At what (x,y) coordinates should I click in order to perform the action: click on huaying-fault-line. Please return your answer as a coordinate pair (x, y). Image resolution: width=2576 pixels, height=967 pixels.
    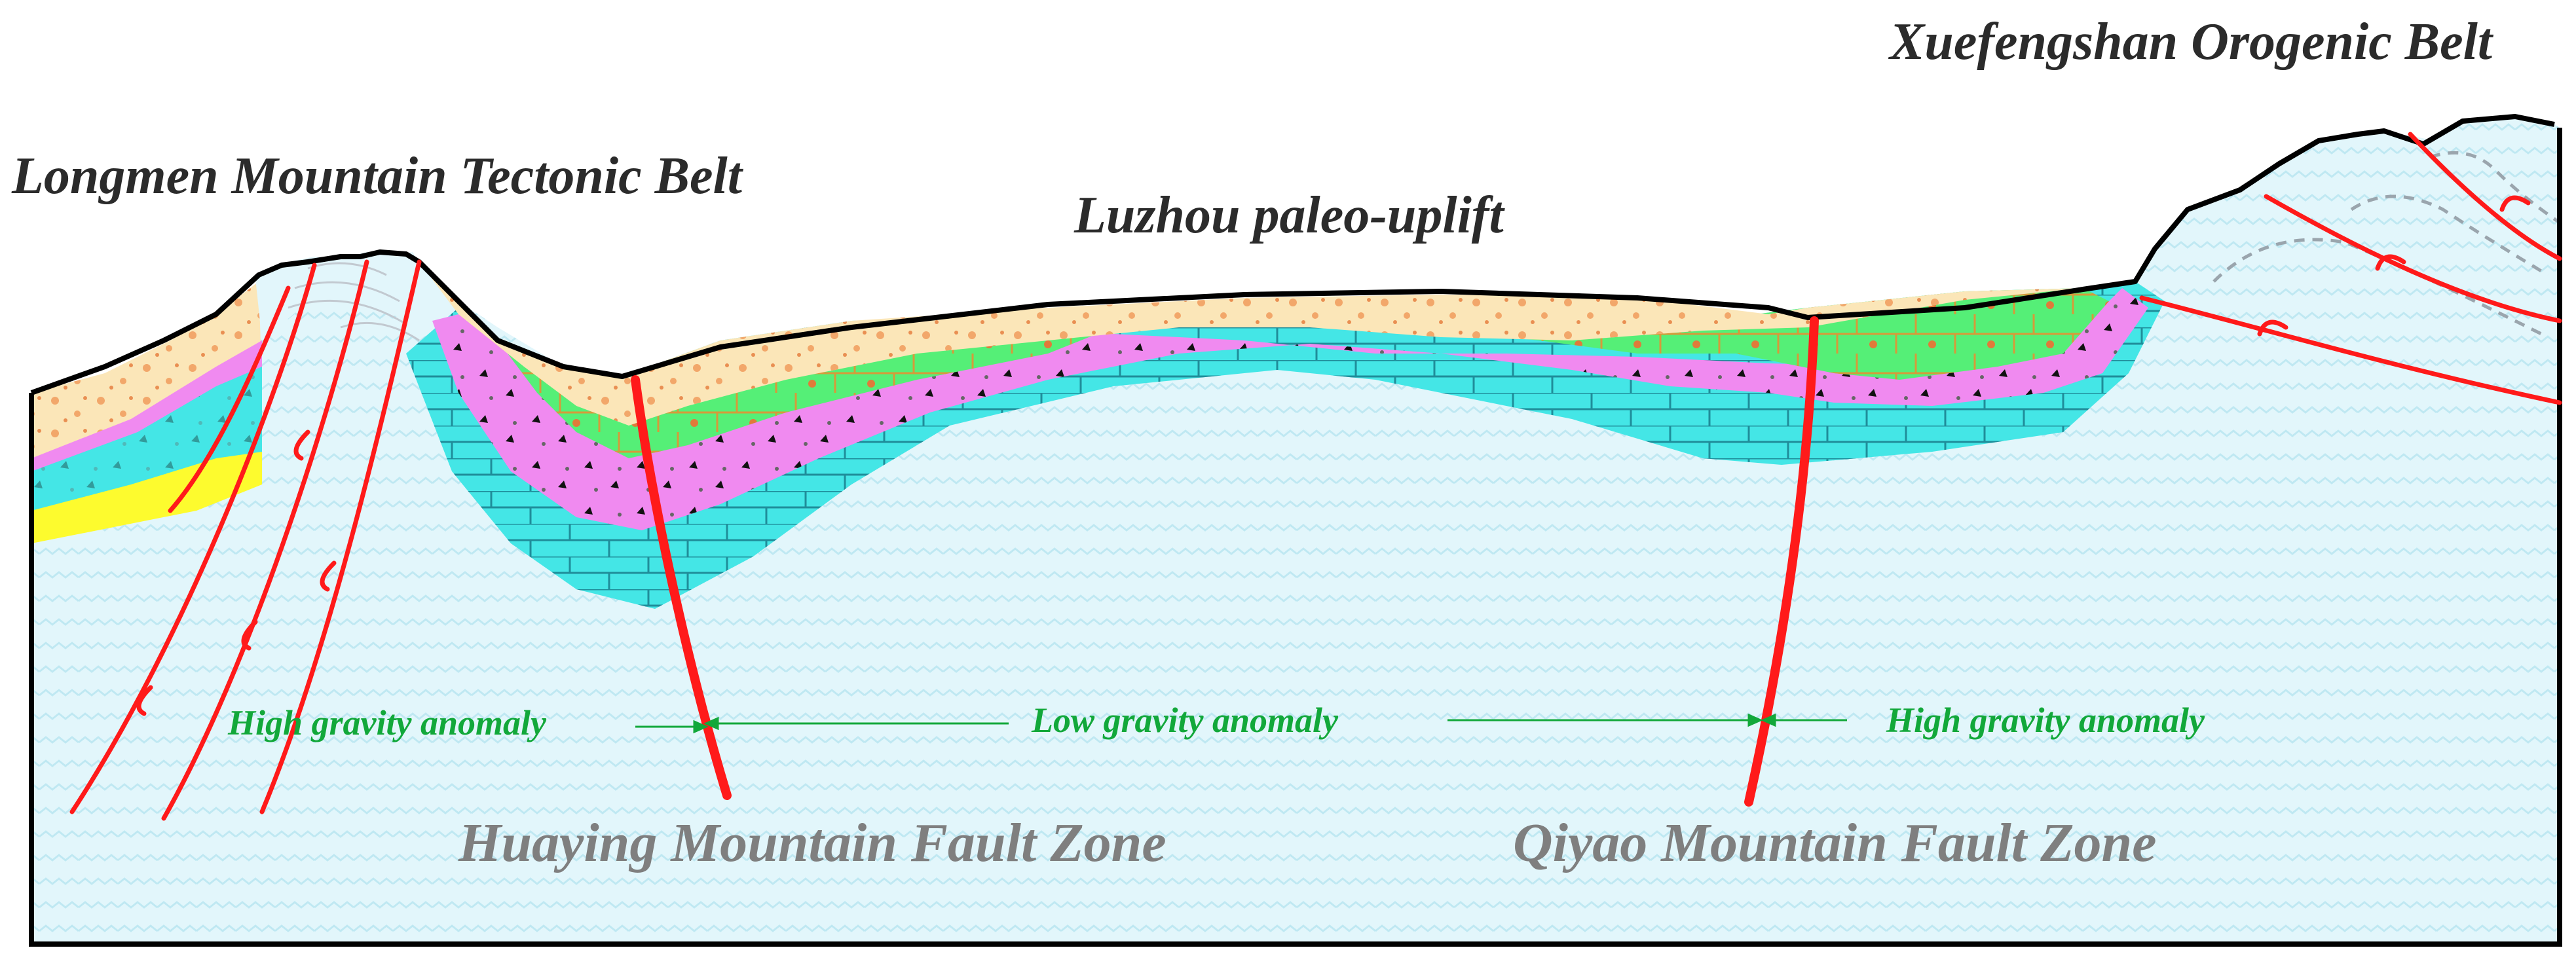
    Looking at the image, I should click on (681, 587).